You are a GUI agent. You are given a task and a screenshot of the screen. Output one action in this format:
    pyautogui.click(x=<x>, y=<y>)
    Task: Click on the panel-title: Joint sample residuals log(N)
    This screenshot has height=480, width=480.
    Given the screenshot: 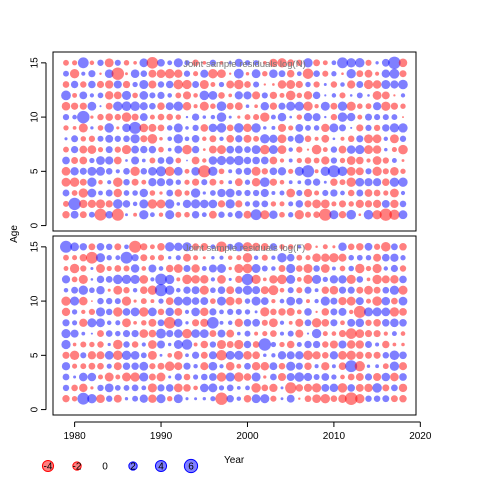 What is the action you would take?
    pyautogui.click(x=244, y=64)
    